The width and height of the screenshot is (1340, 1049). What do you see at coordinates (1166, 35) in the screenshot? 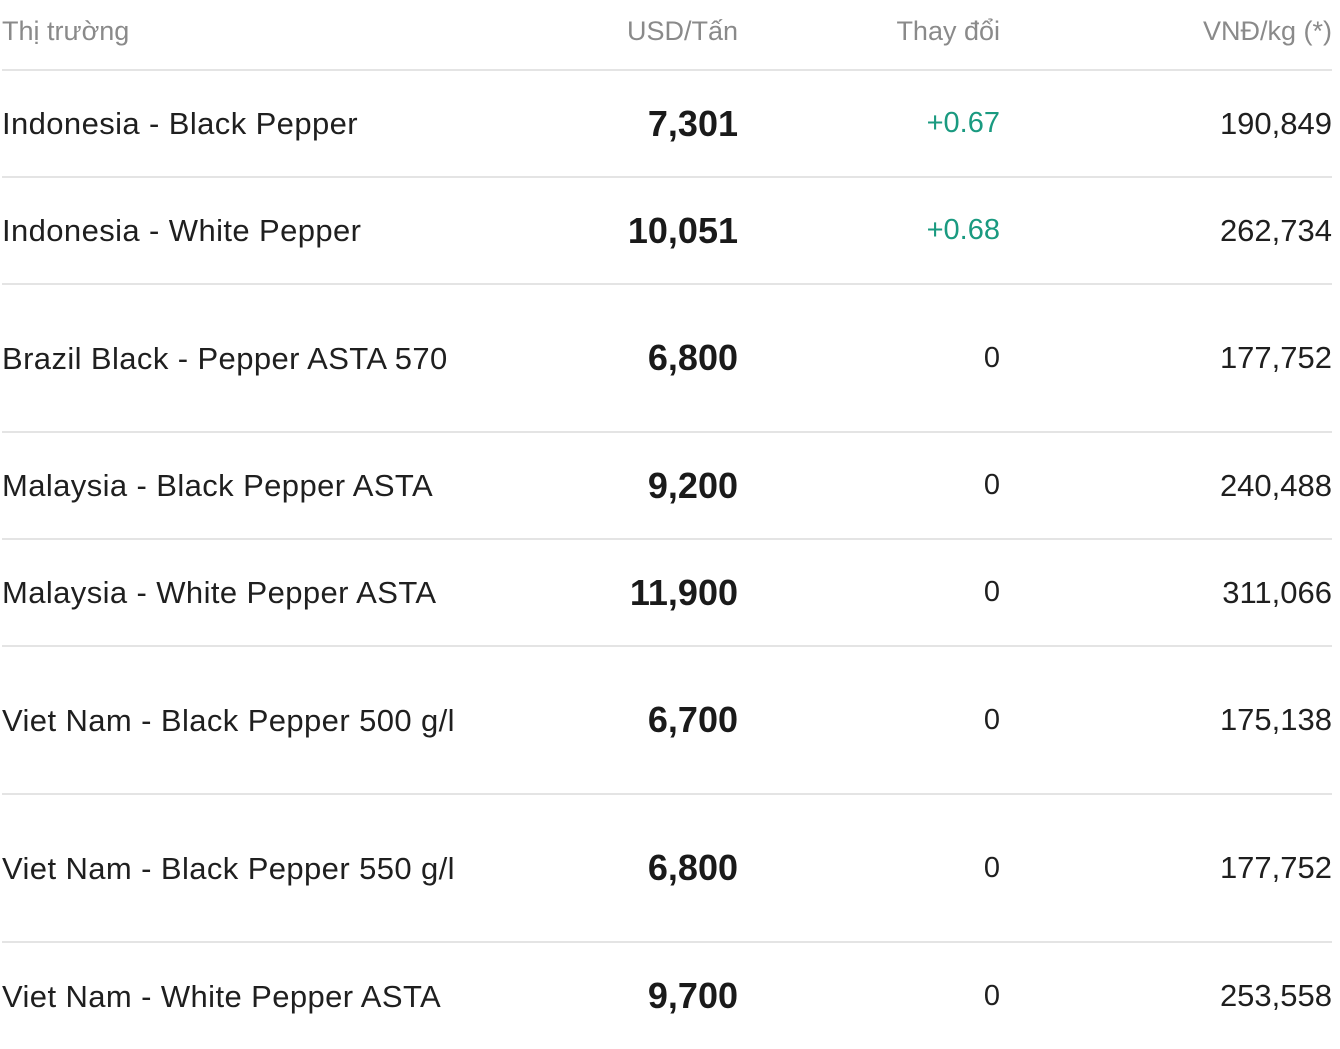
I see `column-header-vnd-per-kg: VNĐ/kg (*)` at bounding box center [1166, 35].